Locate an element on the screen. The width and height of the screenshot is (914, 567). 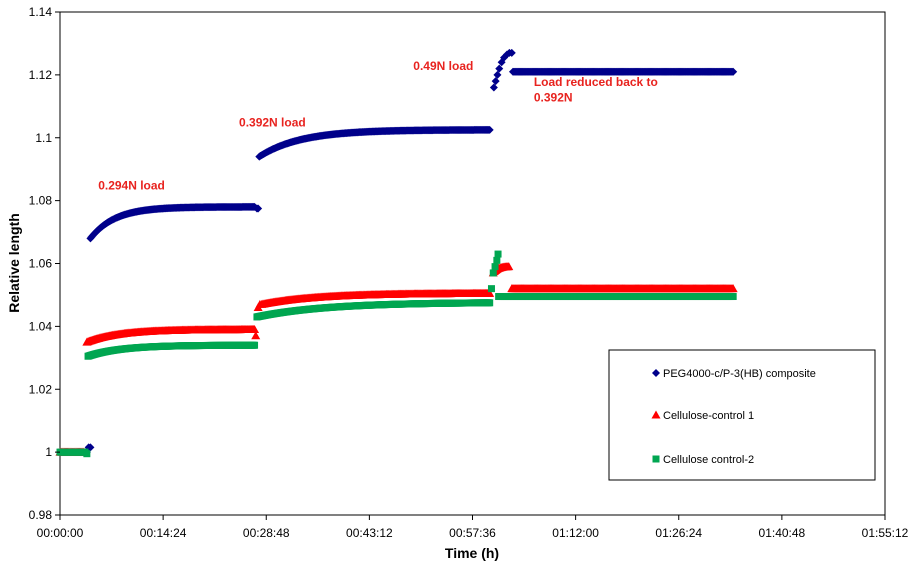
annotation-label: 0.294N load is located at coordinates (131, 186).